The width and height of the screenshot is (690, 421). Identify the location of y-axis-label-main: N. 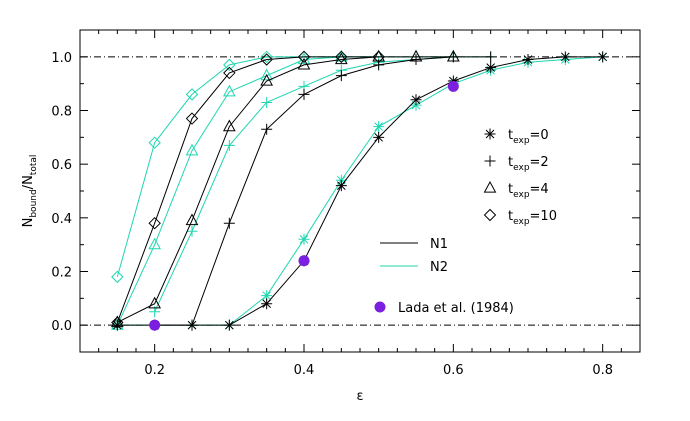
(28, 223).